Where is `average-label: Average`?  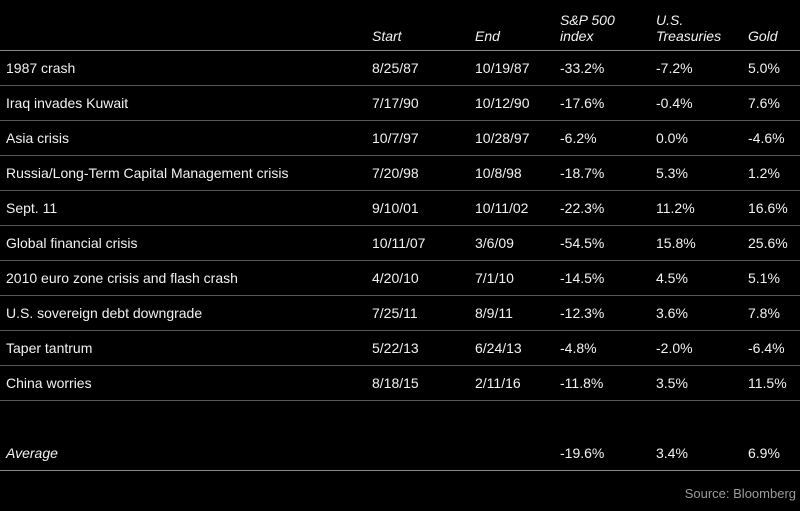 average-label: Average is located at coordinates (186, 453).